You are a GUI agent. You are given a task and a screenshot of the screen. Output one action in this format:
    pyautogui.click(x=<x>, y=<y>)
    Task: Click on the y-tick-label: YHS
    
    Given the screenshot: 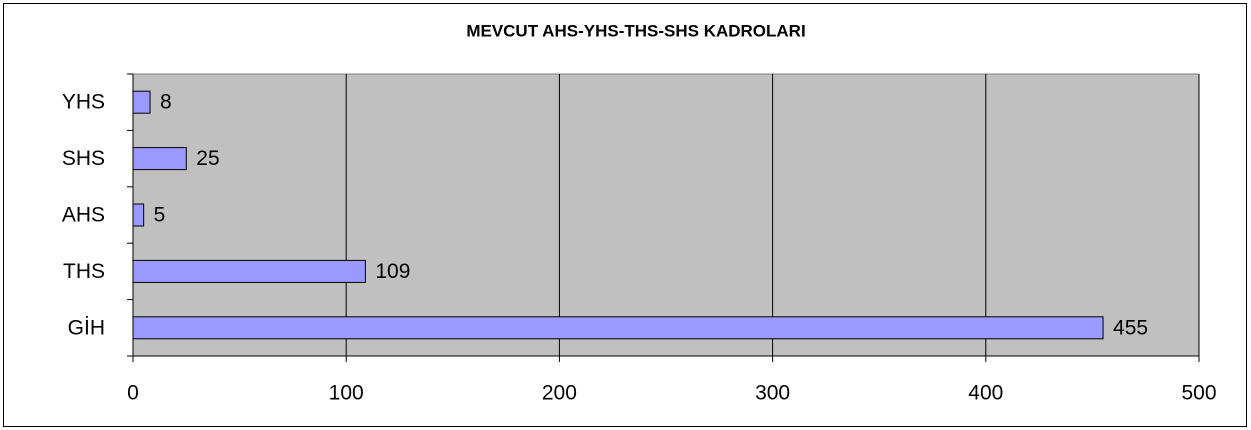 What is the action you would take?
    pyautogui.click(x=83, y=102)
    